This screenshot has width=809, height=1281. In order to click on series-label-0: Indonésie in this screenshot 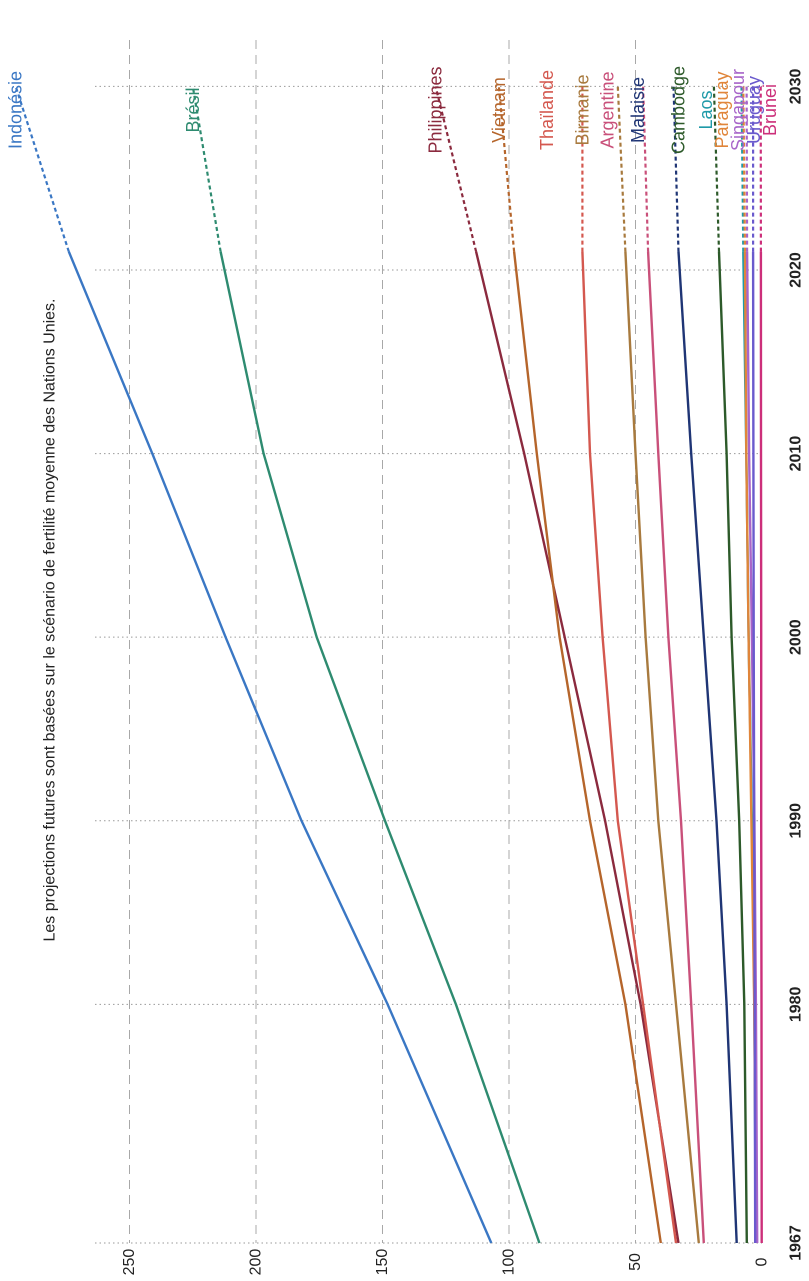, I will do `click(16, 110)`.